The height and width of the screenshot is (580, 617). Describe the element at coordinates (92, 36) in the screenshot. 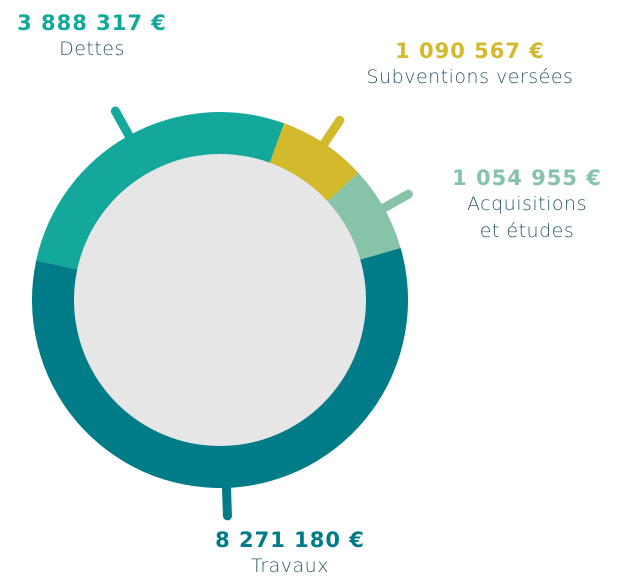

I see `segment-label: 3 888 317 € Dettes` at that location.